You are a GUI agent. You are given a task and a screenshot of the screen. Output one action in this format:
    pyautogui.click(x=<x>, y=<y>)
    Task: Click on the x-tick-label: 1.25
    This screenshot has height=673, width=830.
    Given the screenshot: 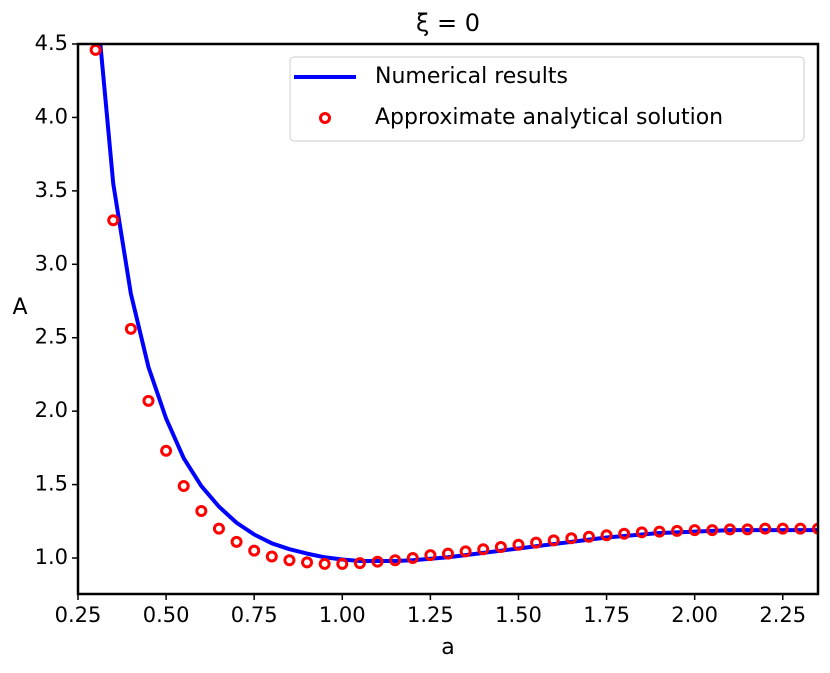 What is the action you would take?
    pyautogui.click(x=430, y=615)
    